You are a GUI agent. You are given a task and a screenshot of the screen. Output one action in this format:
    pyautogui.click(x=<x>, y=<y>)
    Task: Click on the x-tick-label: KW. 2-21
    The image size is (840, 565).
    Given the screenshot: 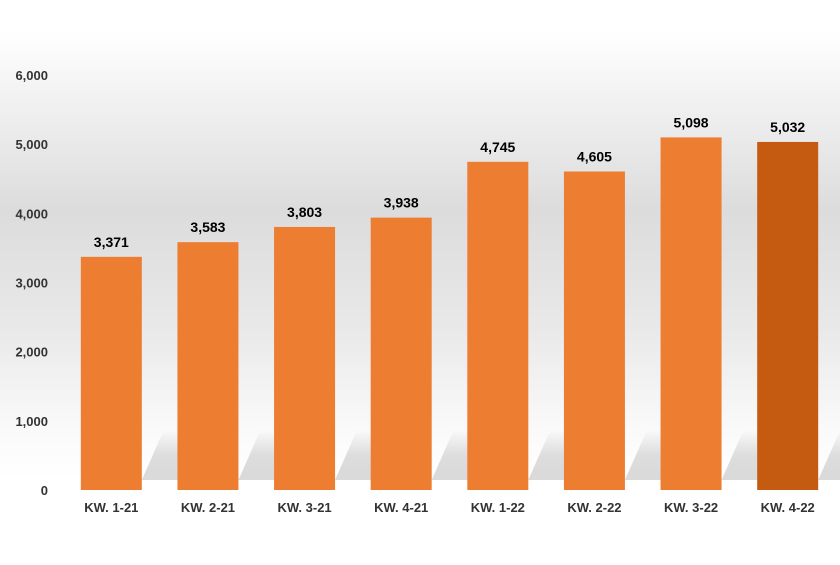 What is the action you would take?
    pyautogui.click(x=208, y=507)
    